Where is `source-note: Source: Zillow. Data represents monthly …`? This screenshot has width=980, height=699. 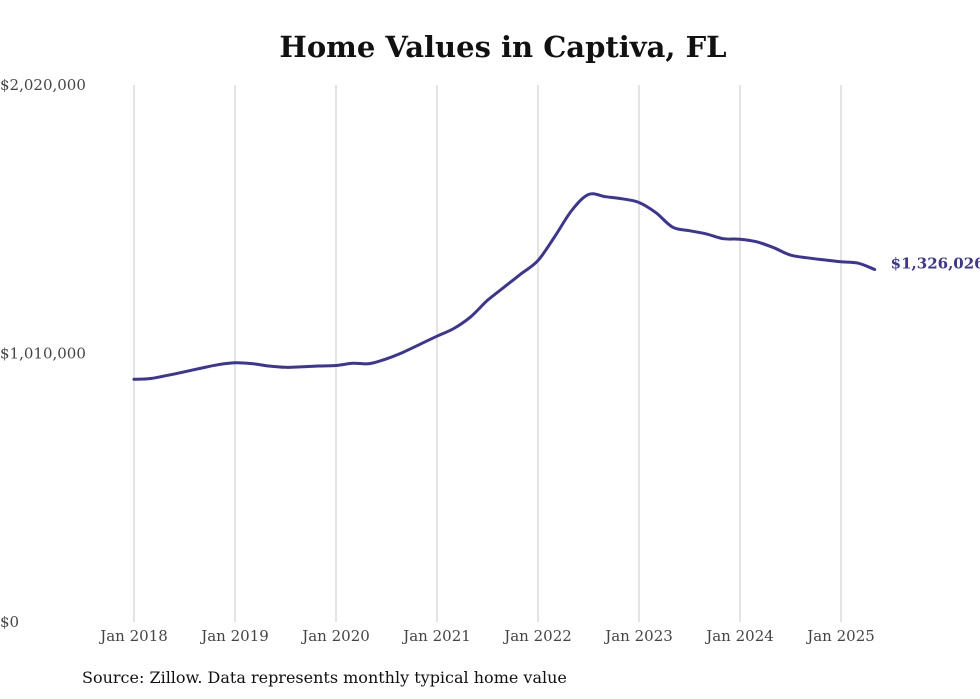 source-note: Source: Zillow. Data represents monthly … is located at coordinates (324, 677).